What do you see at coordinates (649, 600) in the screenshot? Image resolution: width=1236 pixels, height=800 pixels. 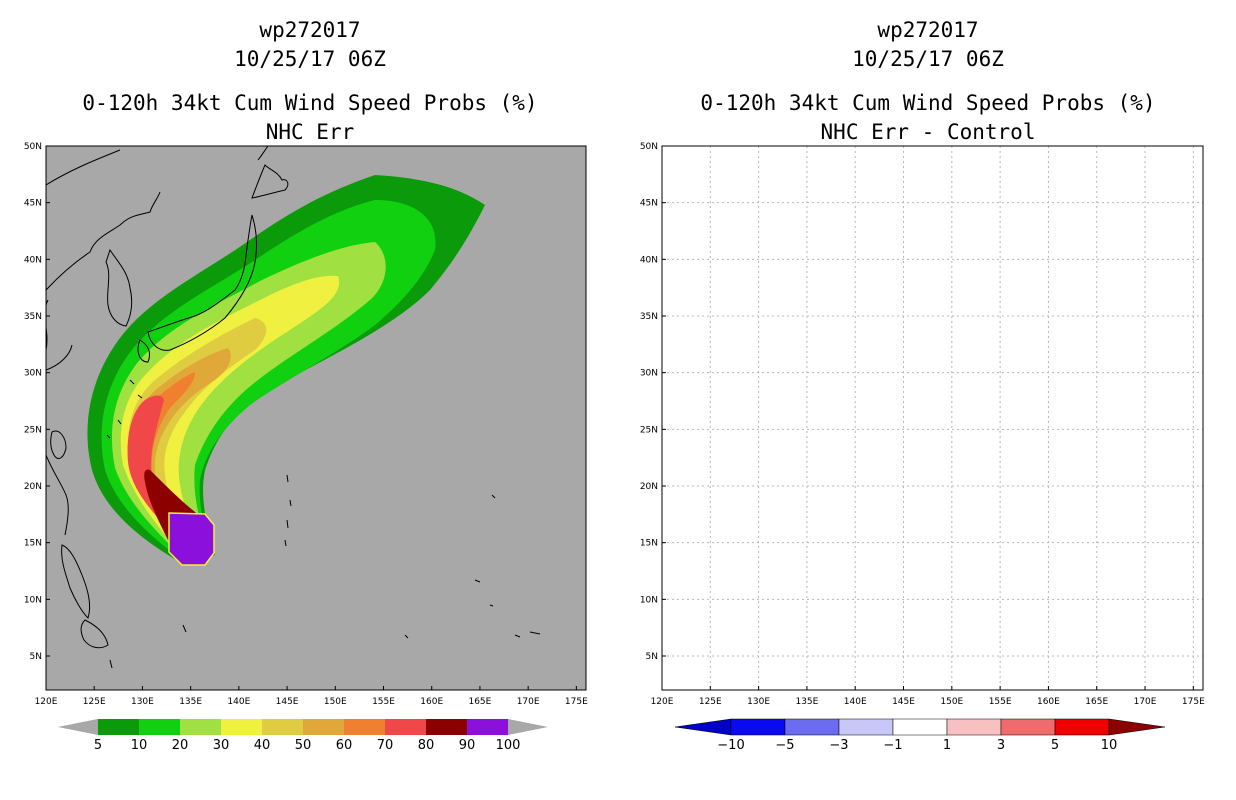 I see `right-lat-label: 10N` at bounding box center [649, 600].